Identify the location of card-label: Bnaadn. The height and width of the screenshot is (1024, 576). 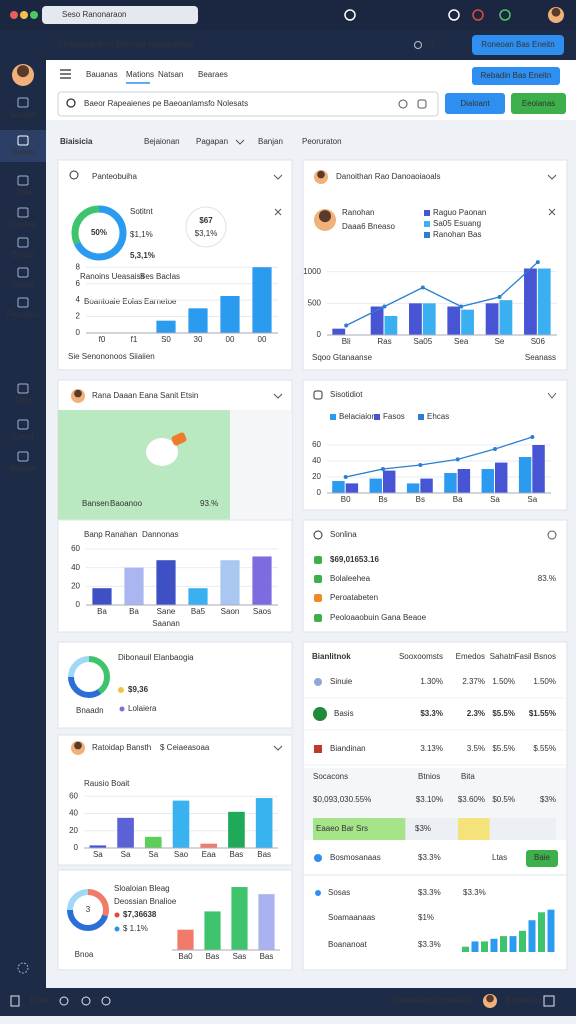
(90, 710).